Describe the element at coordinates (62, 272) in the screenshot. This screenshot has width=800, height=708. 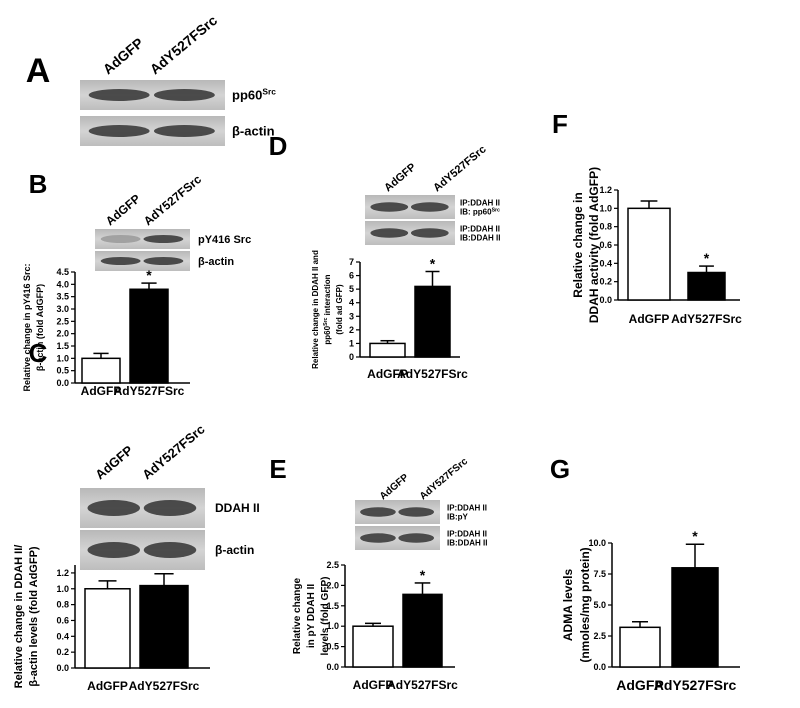
I see `y-tick-label: 4.5` at that location.